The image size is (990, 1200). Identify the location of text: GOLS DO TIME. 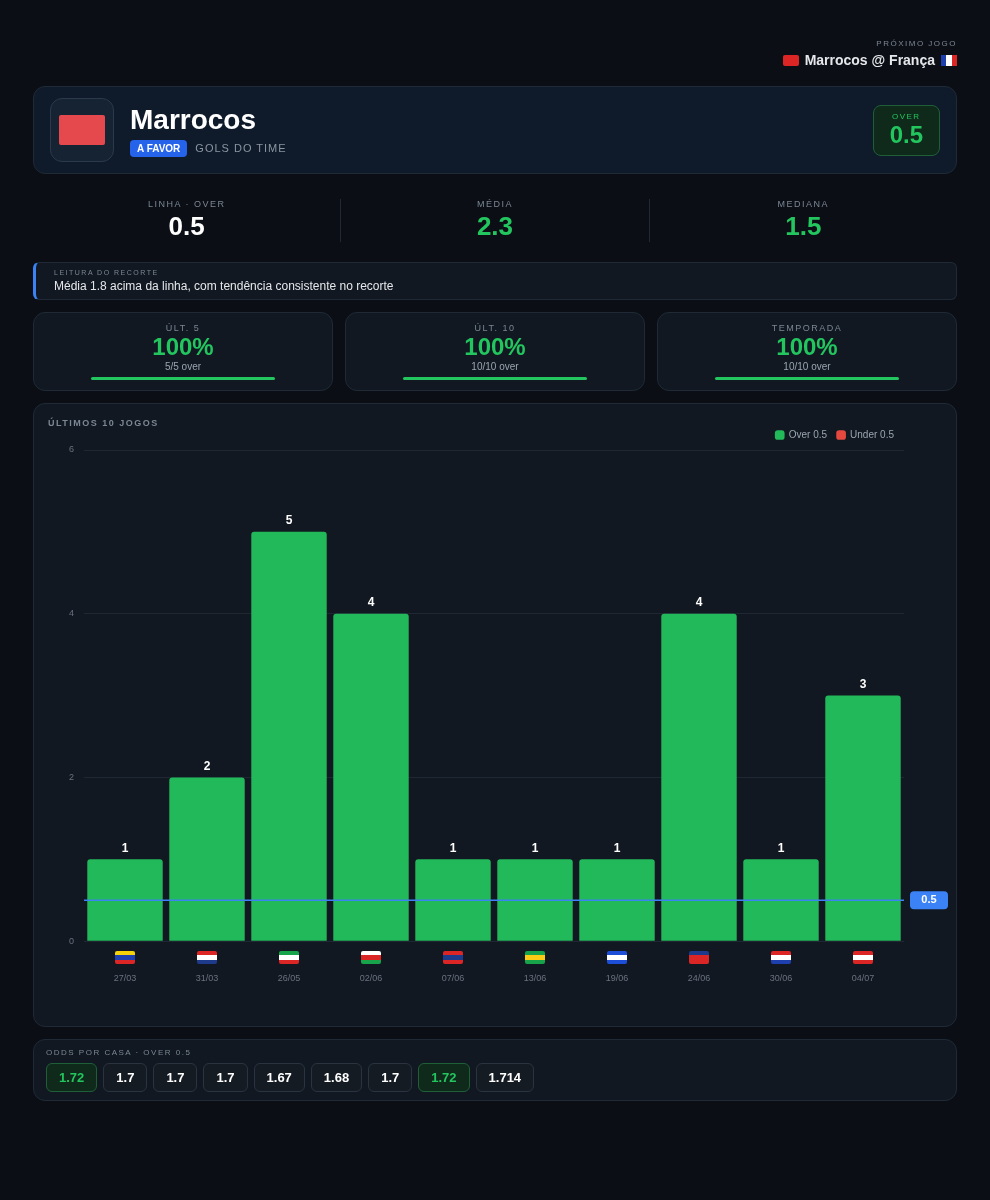
(241, 148).